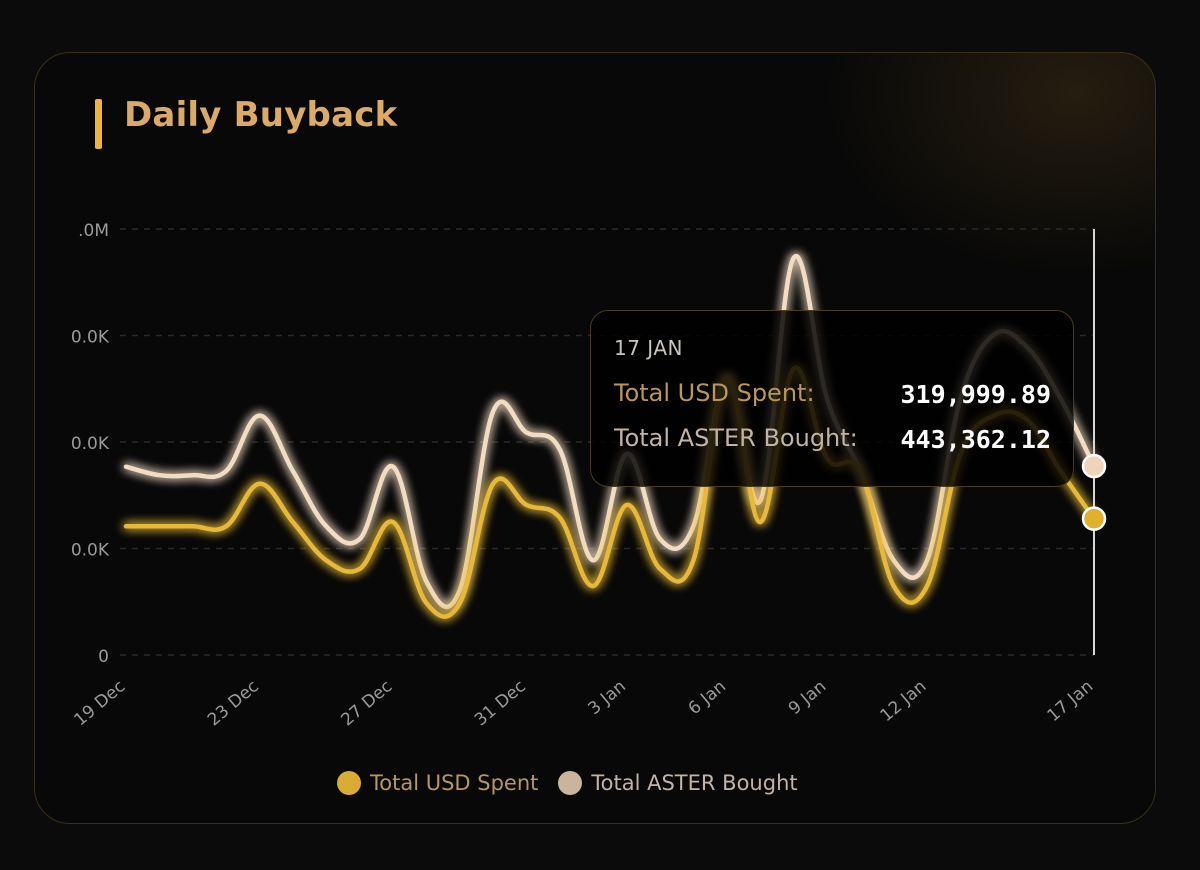 The width and height of the screenshot is (1200, 870). I want to click on tooltip-aster-label: Total ASTER Bought:, so click(736, 438).